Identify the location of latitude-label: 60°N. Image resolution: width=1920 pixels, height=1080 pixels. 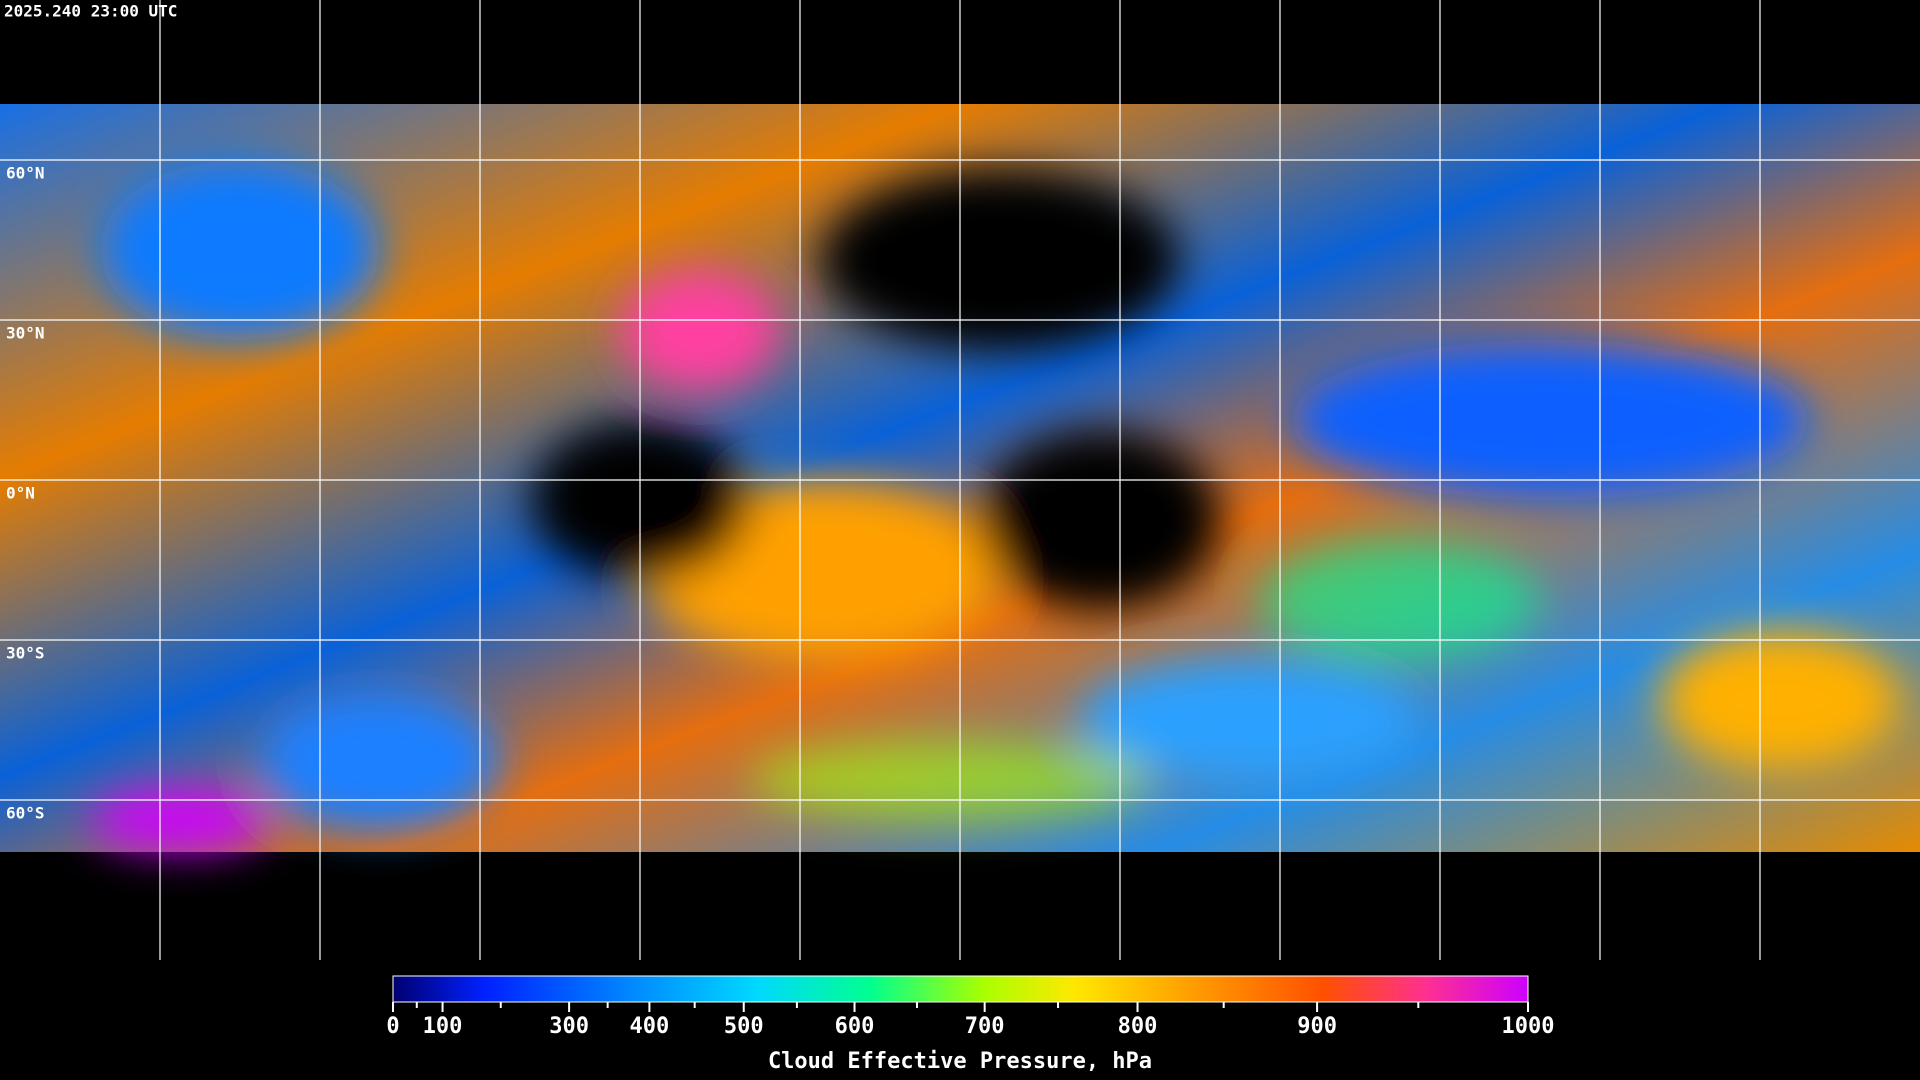
(25, 173).